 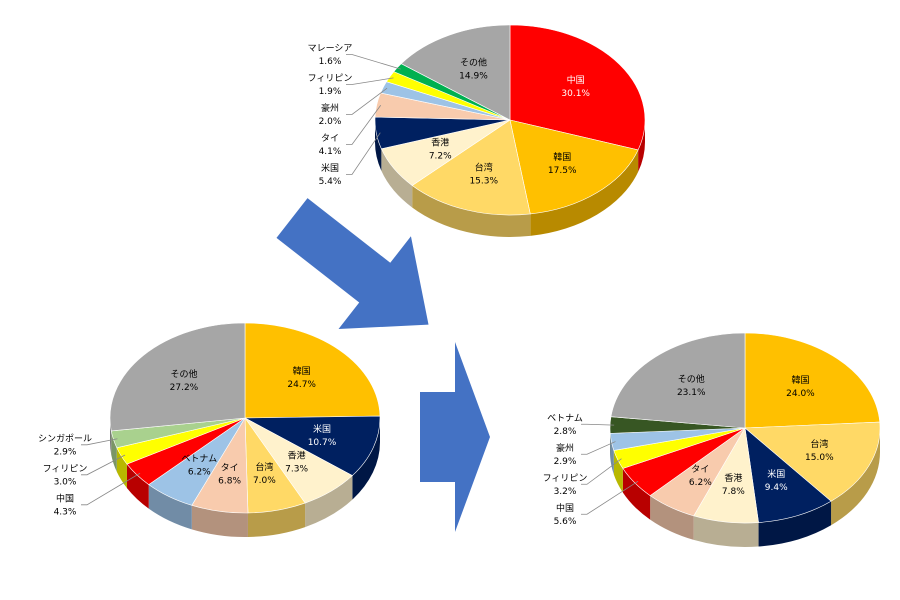 I want to click on value-label: 7.3%, so click(x=296, y=469).